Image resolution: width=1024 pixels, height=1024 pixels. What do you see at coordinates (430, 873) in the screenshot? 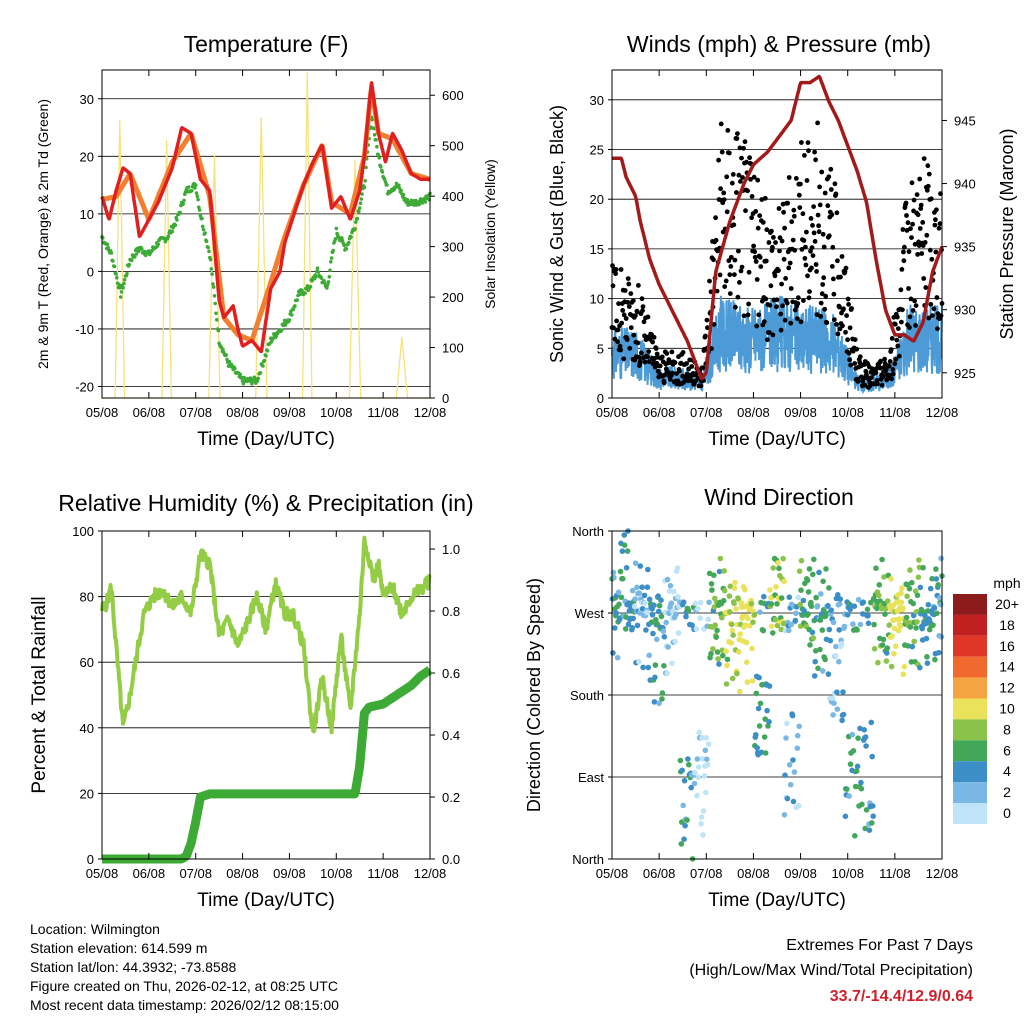
I see `humidity-x-tick-label: 12/08` at bounding box center [430, 873].